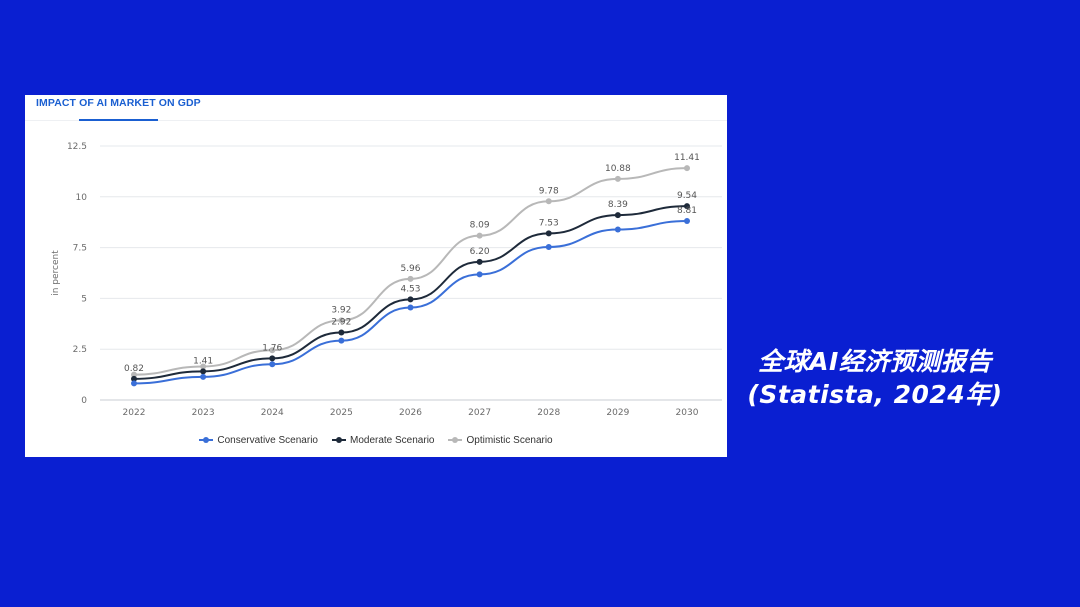  Describe the element at coordinates (509, 440) in the screenshot. I see `legend-label: Optimistic Scenario` at that location.